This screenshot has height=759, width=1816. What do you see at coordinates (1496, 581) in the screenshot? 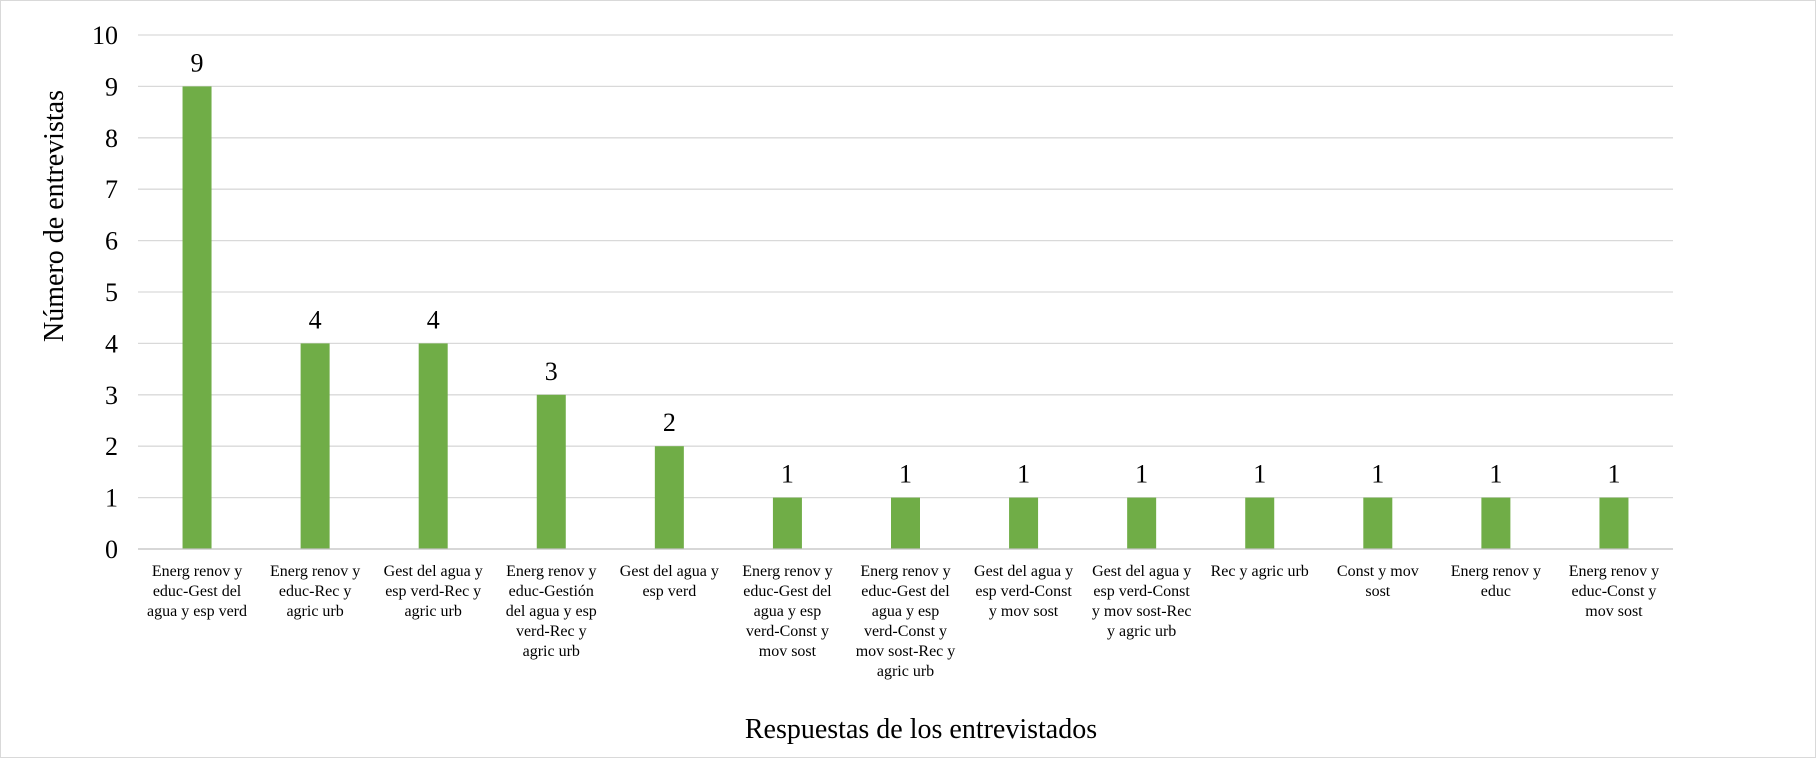
I see `x-category-label: Energ renov y educ` at bounding box center [1496, 581].